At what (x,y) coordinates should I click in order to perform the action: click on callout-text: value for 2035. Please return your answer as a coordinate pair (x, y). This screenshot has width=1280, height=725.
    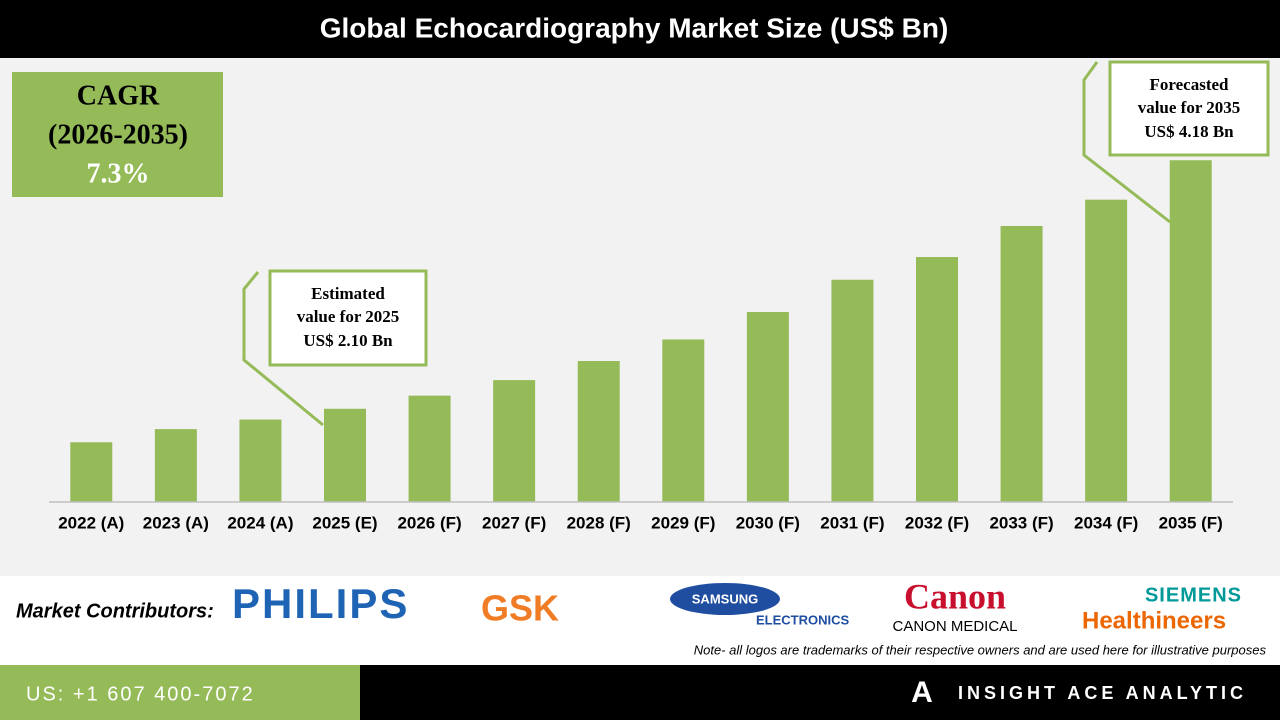
    Looking at the image, I should click on (1189, 107).